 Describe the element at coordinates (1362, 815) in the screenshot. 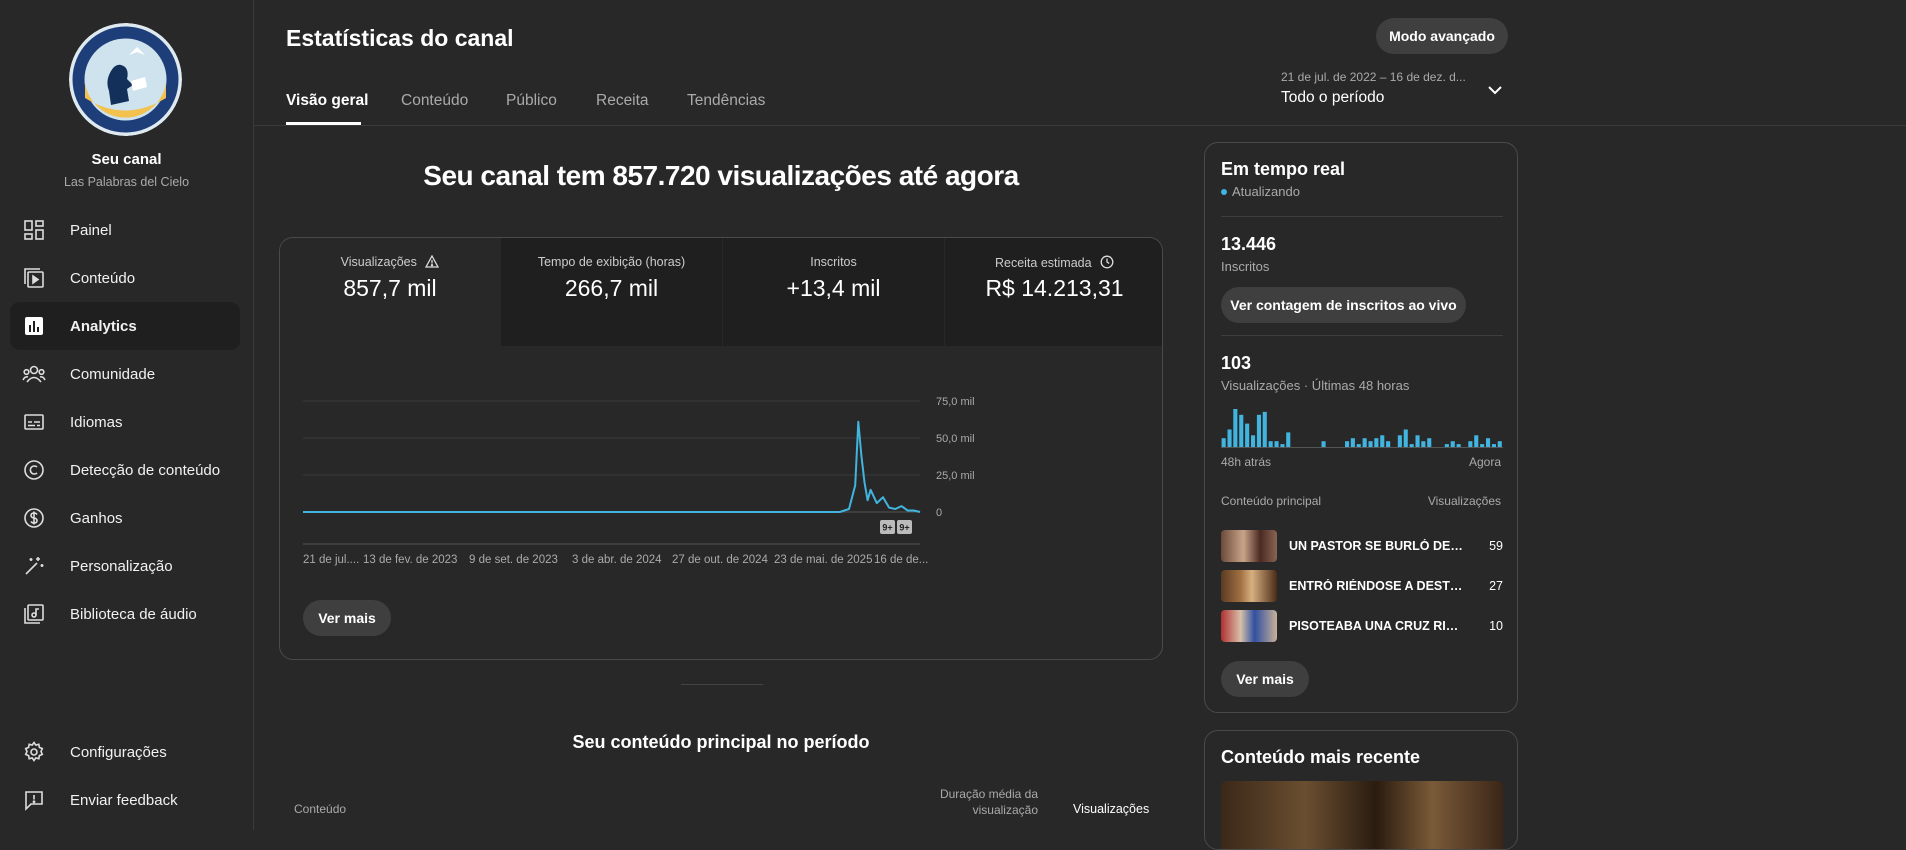

I see `latest-video-thumbnail` at that location.